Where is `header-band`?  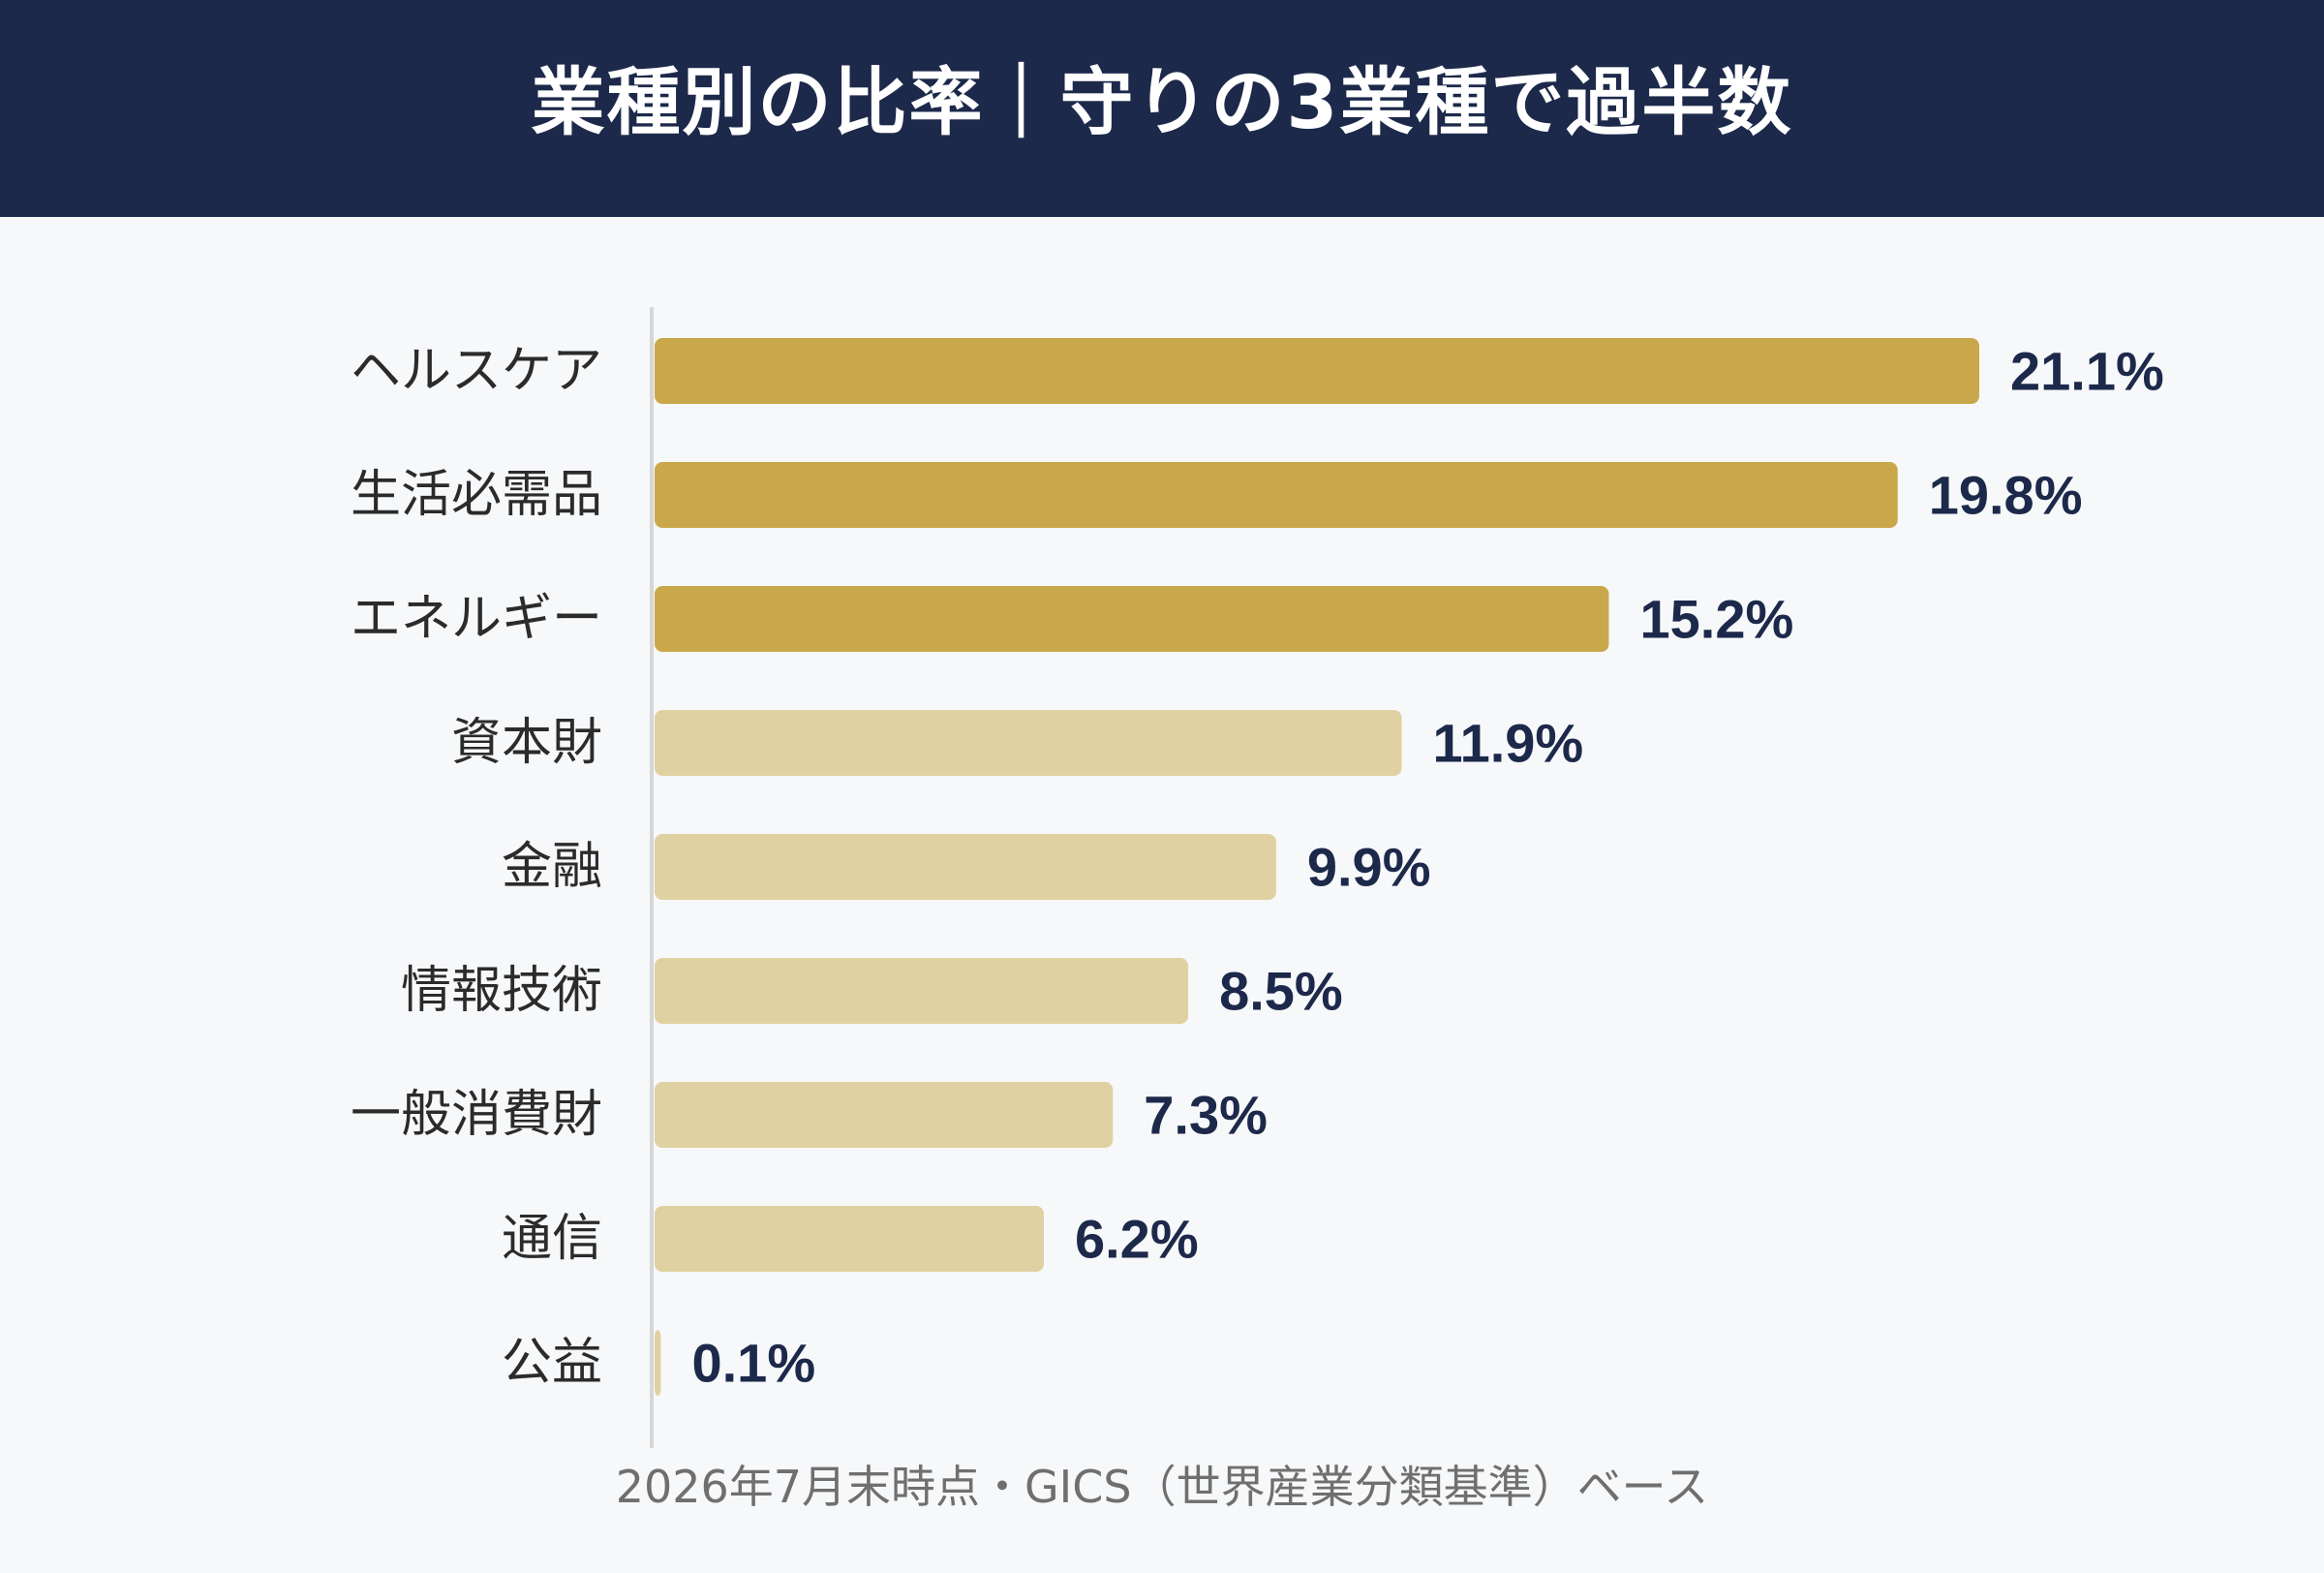 header-band is located at coordinates (1162, 109).